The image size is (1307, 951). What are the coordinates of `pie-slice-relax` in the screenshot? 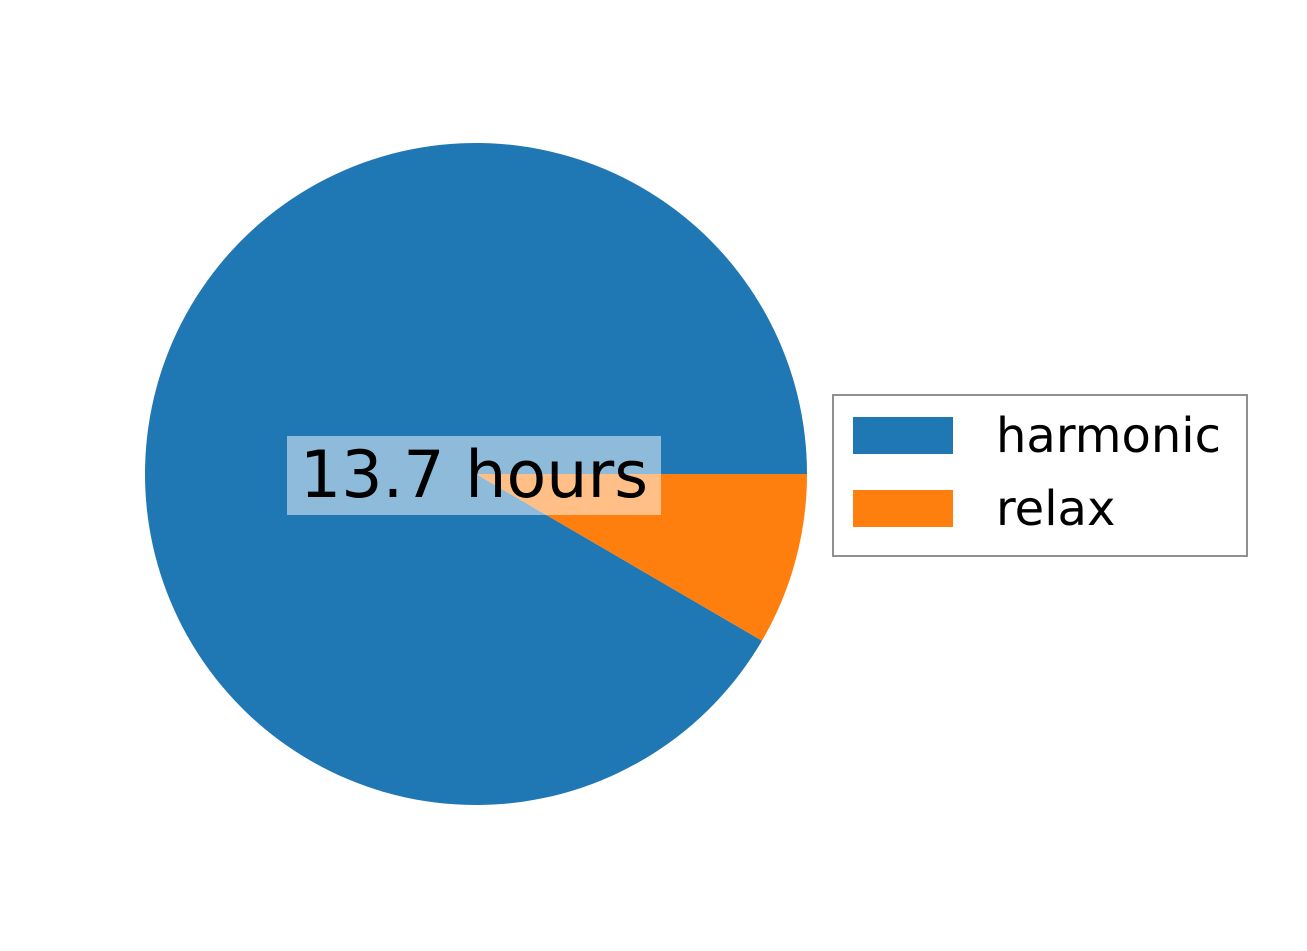 It's located at (641, 557).